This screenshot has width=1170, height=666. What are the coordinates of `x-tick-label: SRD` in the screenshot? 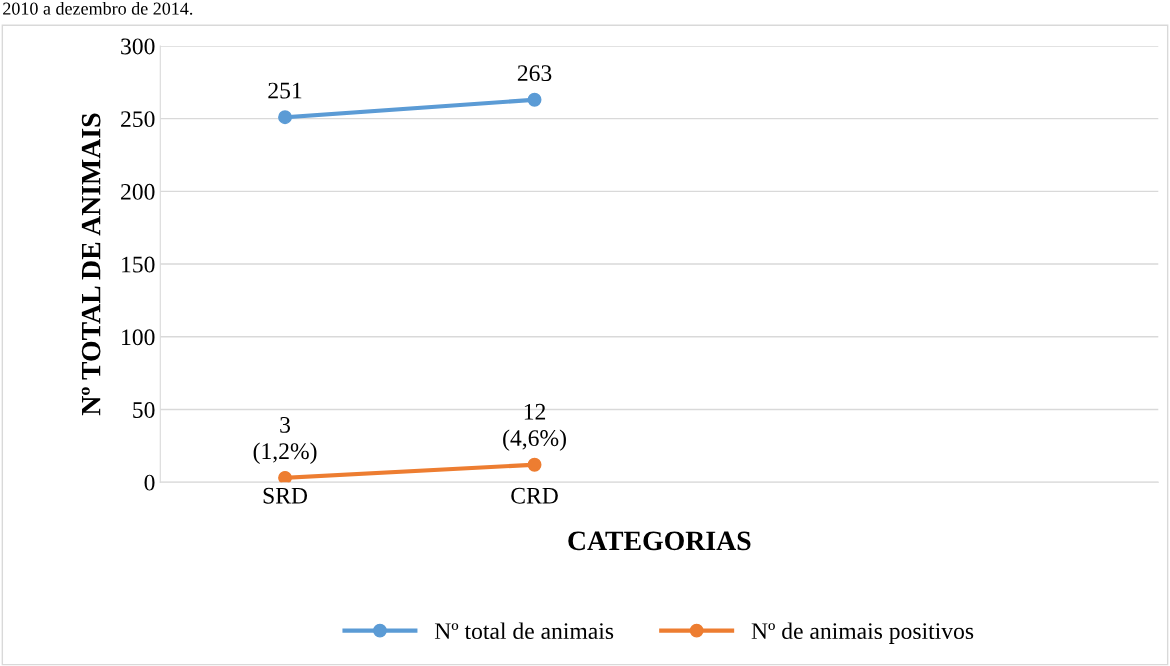 It's located at (285, 495).